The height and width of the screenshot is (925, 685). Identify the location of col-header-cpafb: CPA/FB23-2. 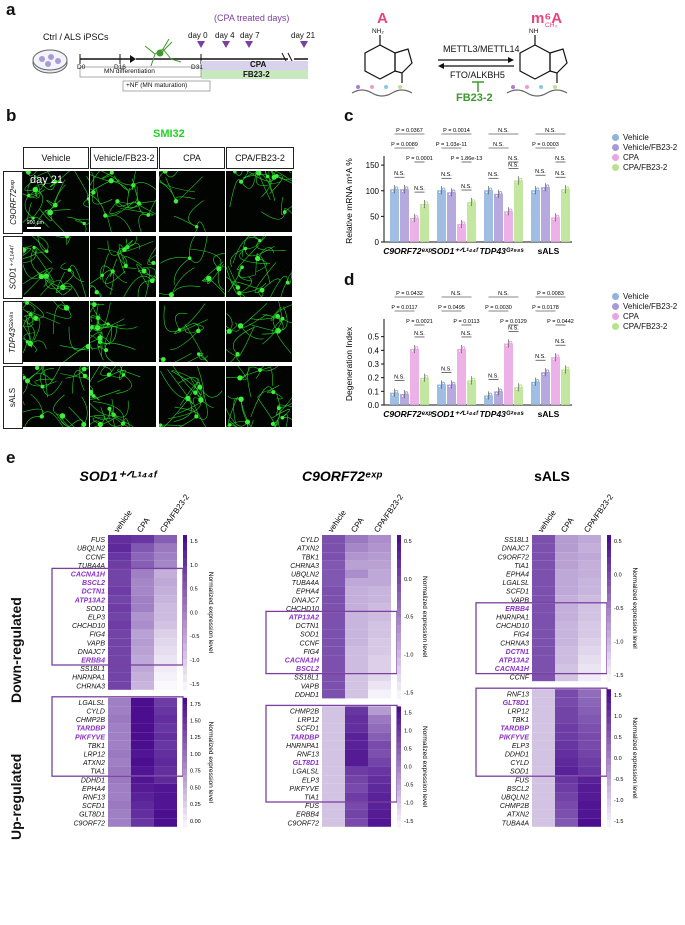
(260, 158).